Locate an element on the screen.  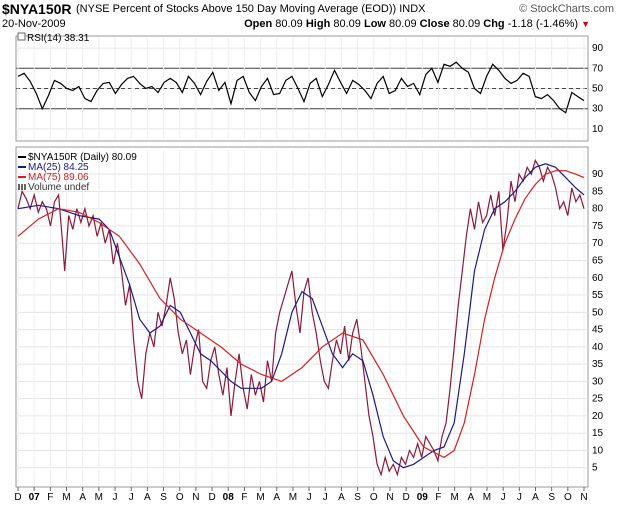
series-line-rsi-14- is located at coordinates (301, 87).